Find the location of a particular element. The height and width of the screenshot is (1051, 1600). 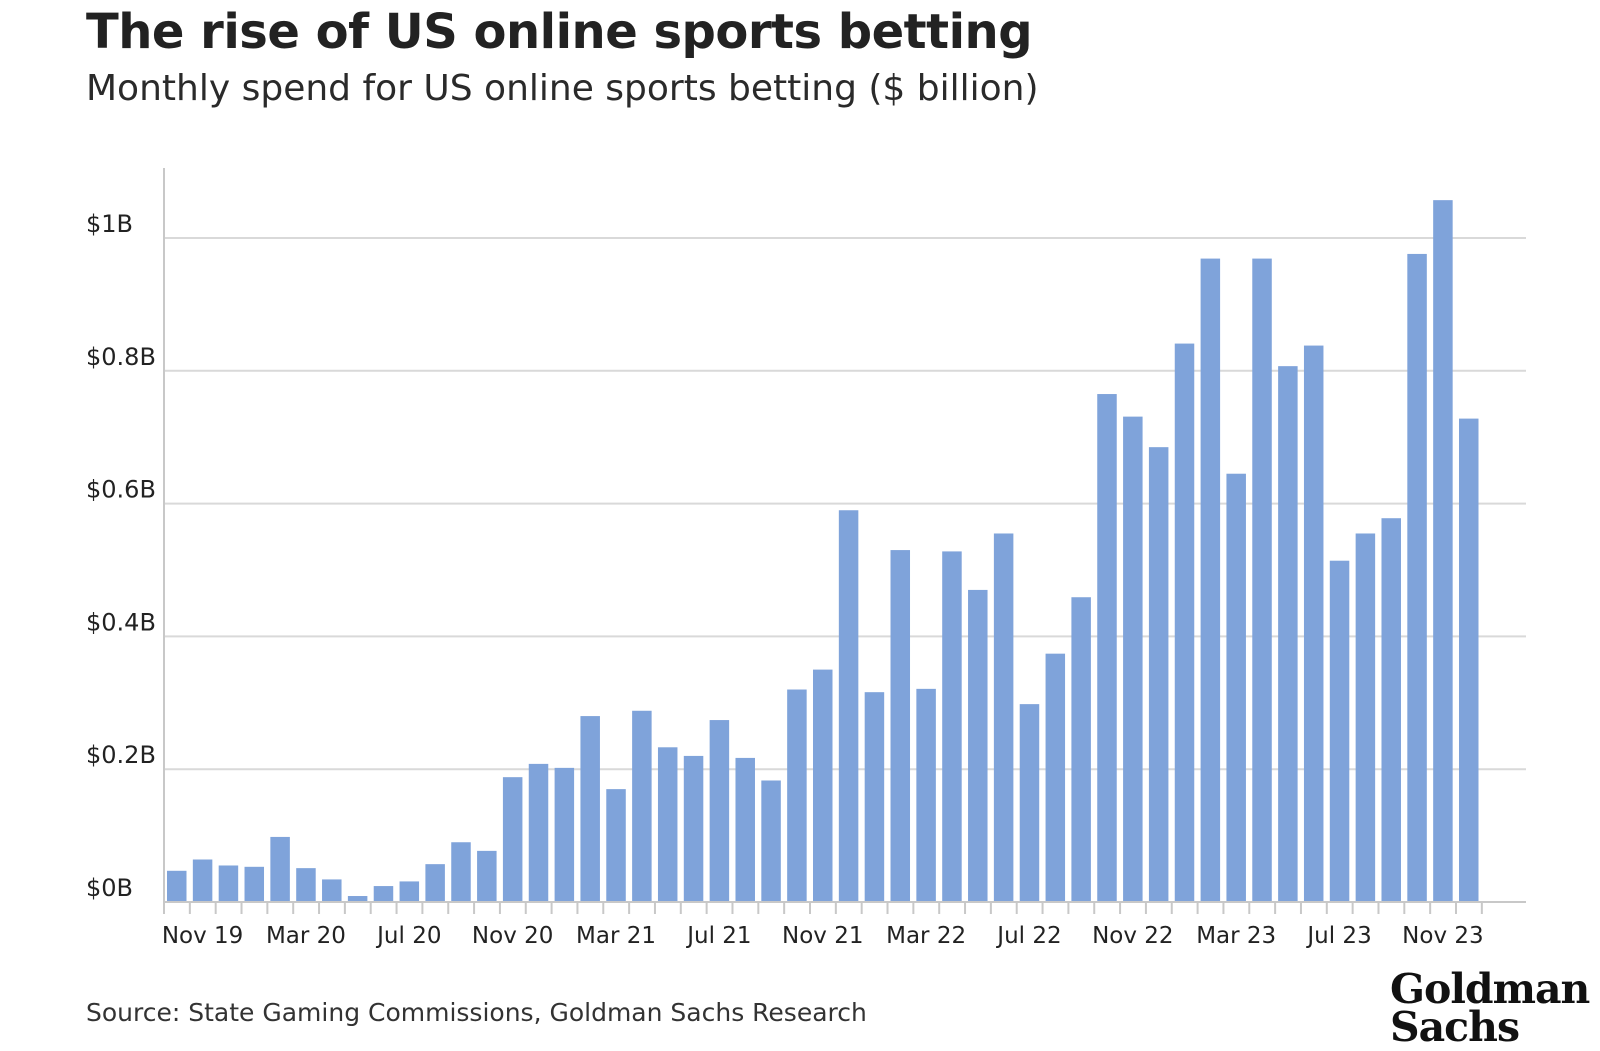

chart-title: The rise of US online sports betting is located at coordinates (559, 32).